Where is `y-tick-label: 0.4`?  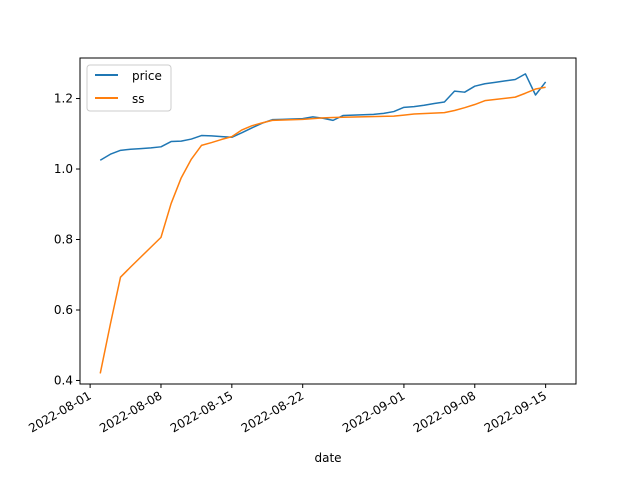 y-tick-label: 0.4 is located at coordinates (63, 380).